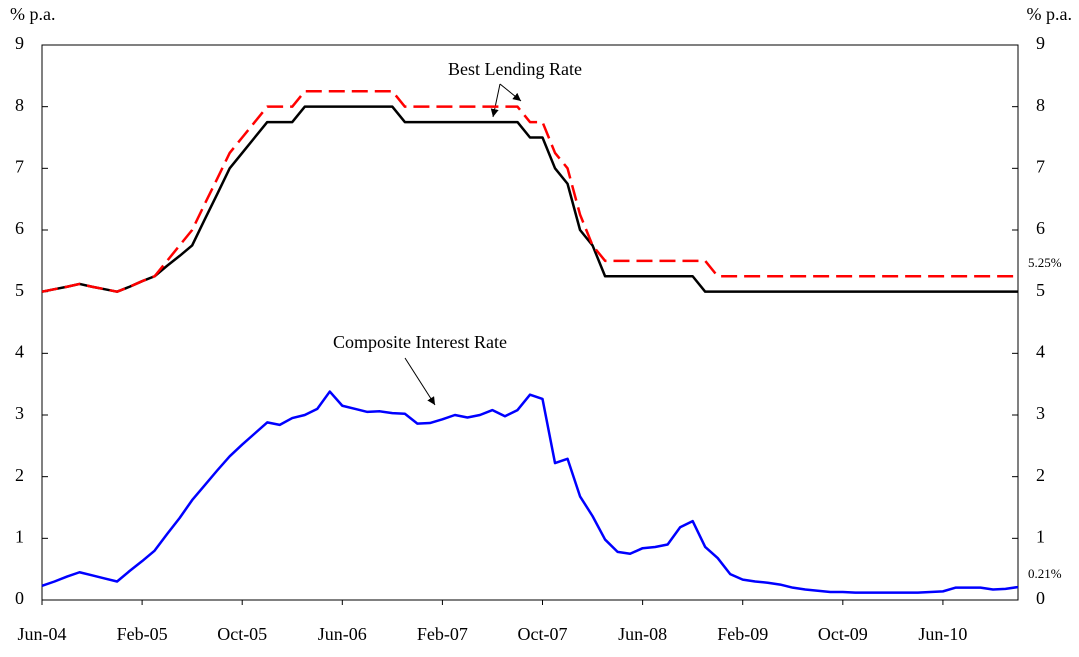  Describe the element at coordinates (242, 634) in the screenshot. I see `x-tick-label: Oct-05` at that location.